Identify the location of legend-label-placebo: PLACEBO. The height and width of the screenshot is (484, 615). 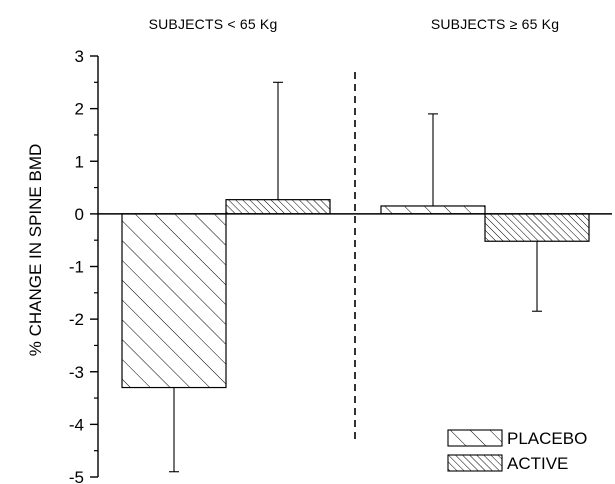
(547, 438).